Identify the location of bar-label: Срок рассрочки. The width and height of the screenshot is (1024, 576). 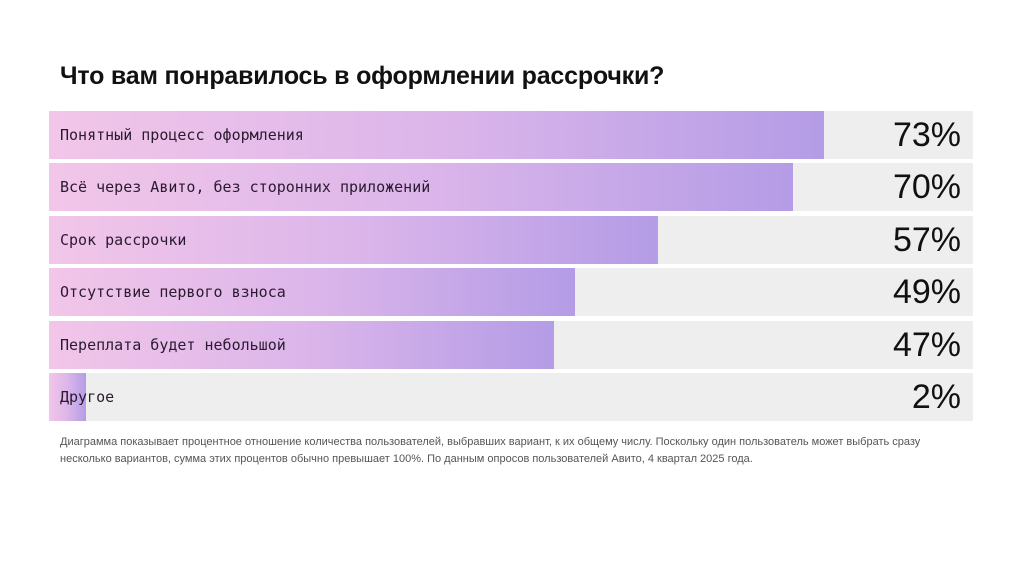
(123, 239).